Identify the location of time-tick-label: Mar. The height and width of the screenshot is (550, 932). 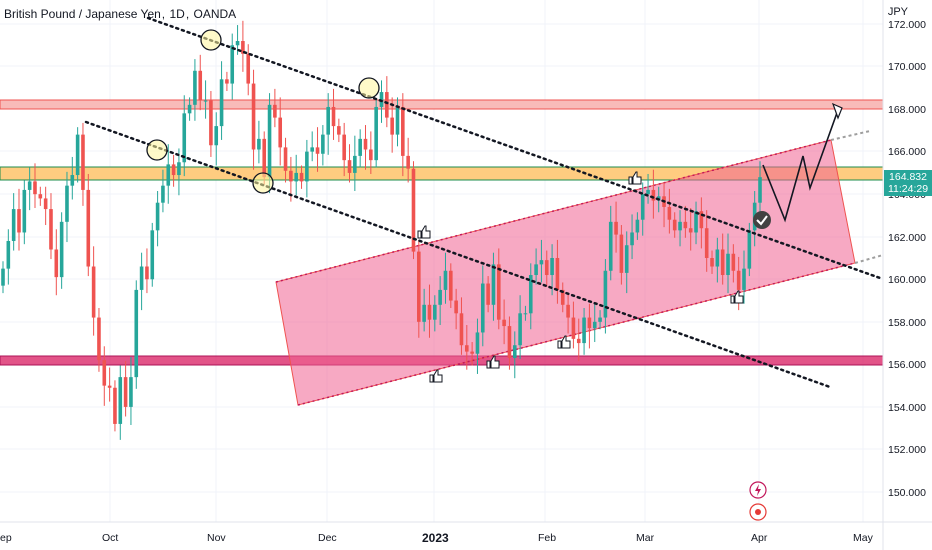
(645, 538).